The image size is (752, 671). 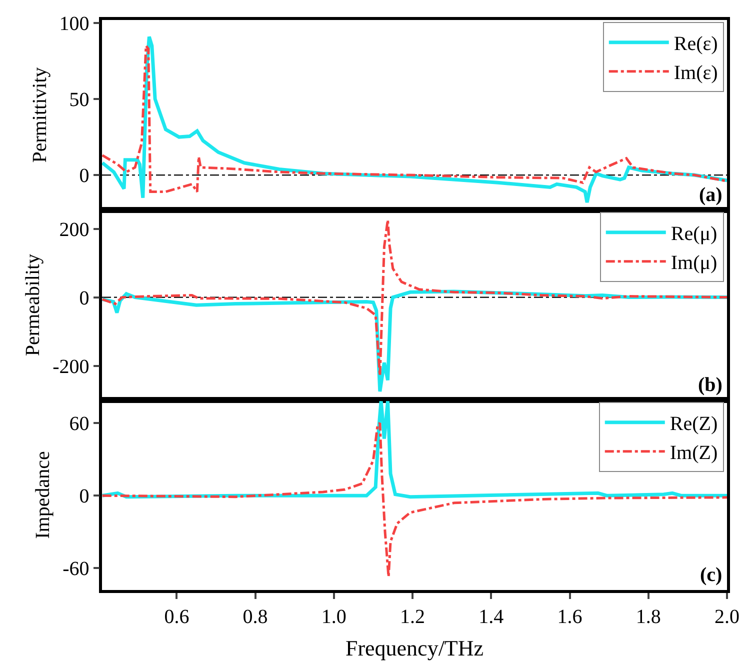 What do you see at coordinates (727, 617) in the screenshot?
I see `x-tick-label: 2.0` at bounding box center [727, 617].